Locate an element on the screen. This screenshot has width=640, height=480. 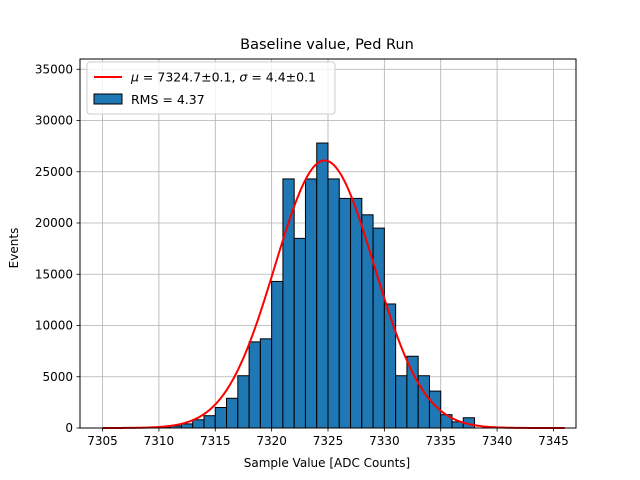
x-tick-label: 7310 is located at coordinates (159, 441).